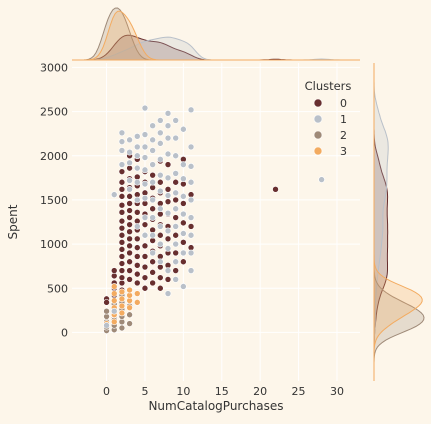 This screenshot has height=424, width=431. What do you see at coordinates (343, 151) in the screenshot?
I see `legend-label: 3` at bounding box center [343, 151].